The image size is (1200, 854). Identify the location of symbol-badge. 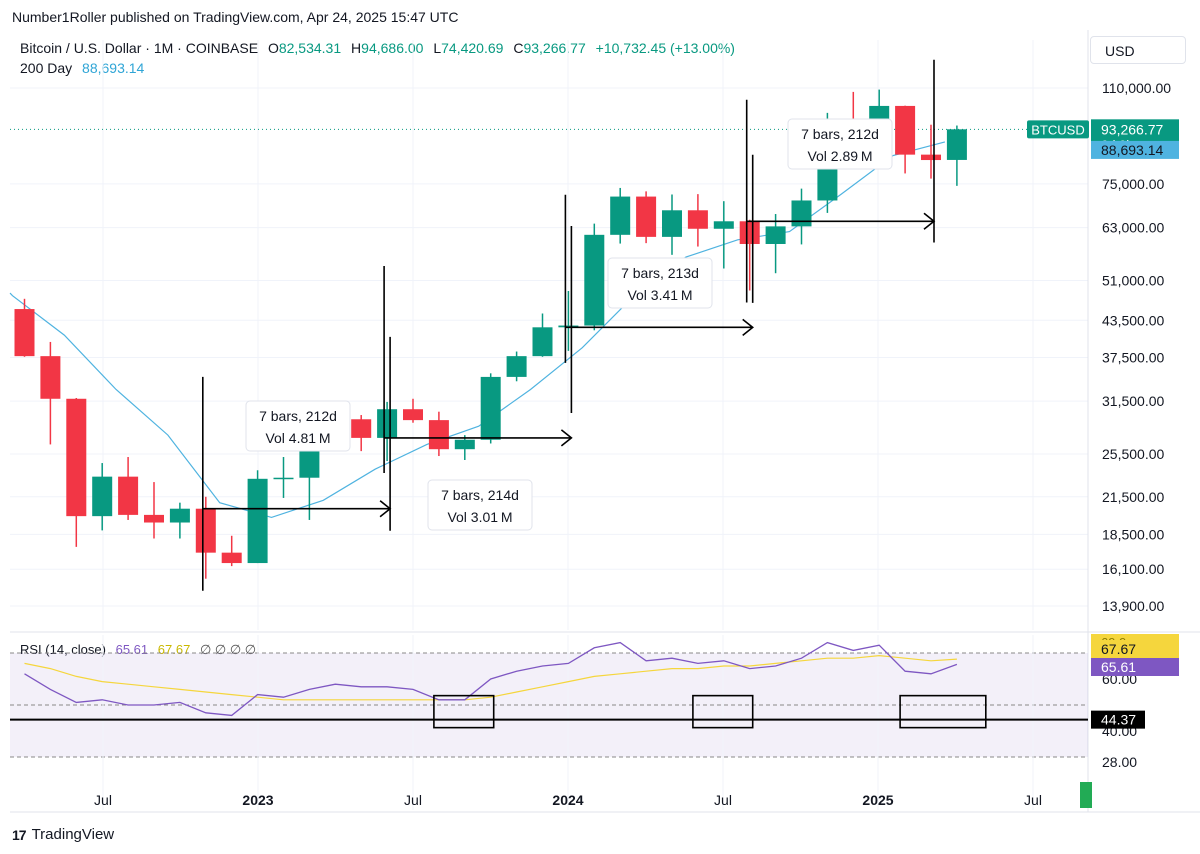
(1058, 129).